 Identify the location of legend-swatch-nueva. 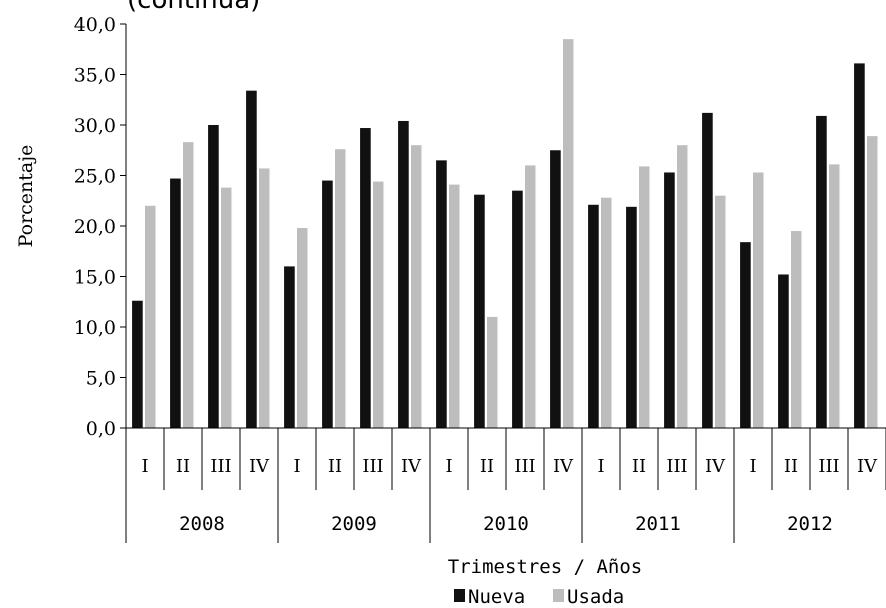
(459, 595).